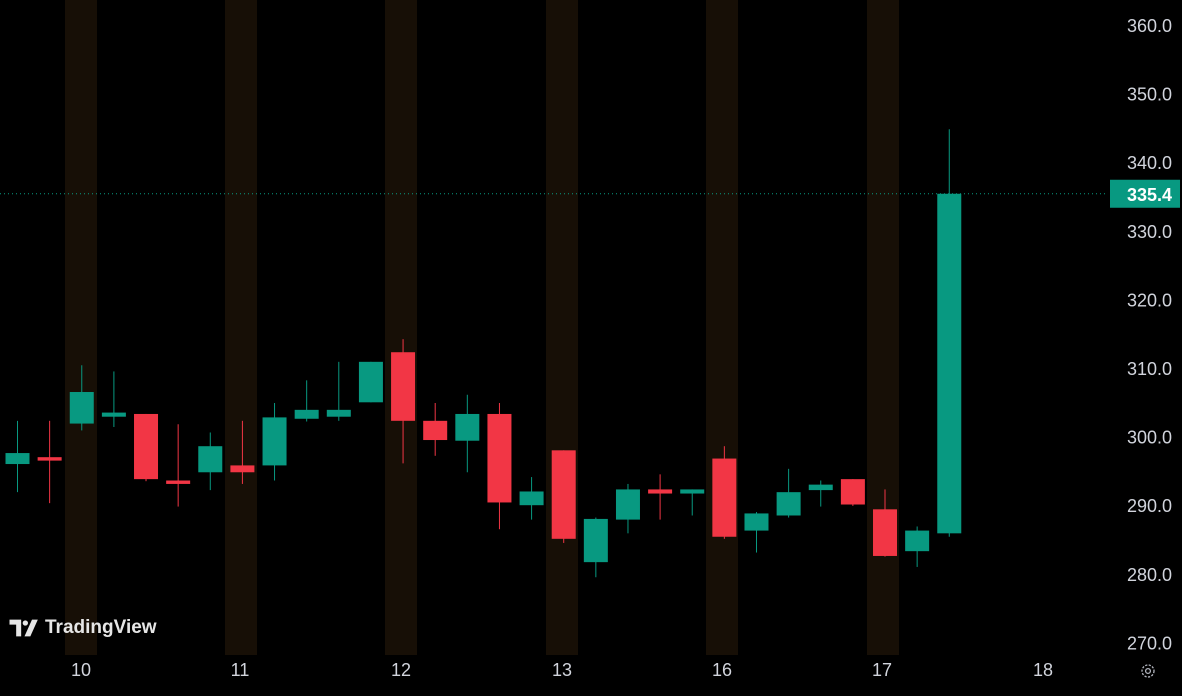 The image size is (1182, 696). Describe the element at coordinates (1149, 300) in the screenshot. I see `y-tick-label: 320.0` at that location.